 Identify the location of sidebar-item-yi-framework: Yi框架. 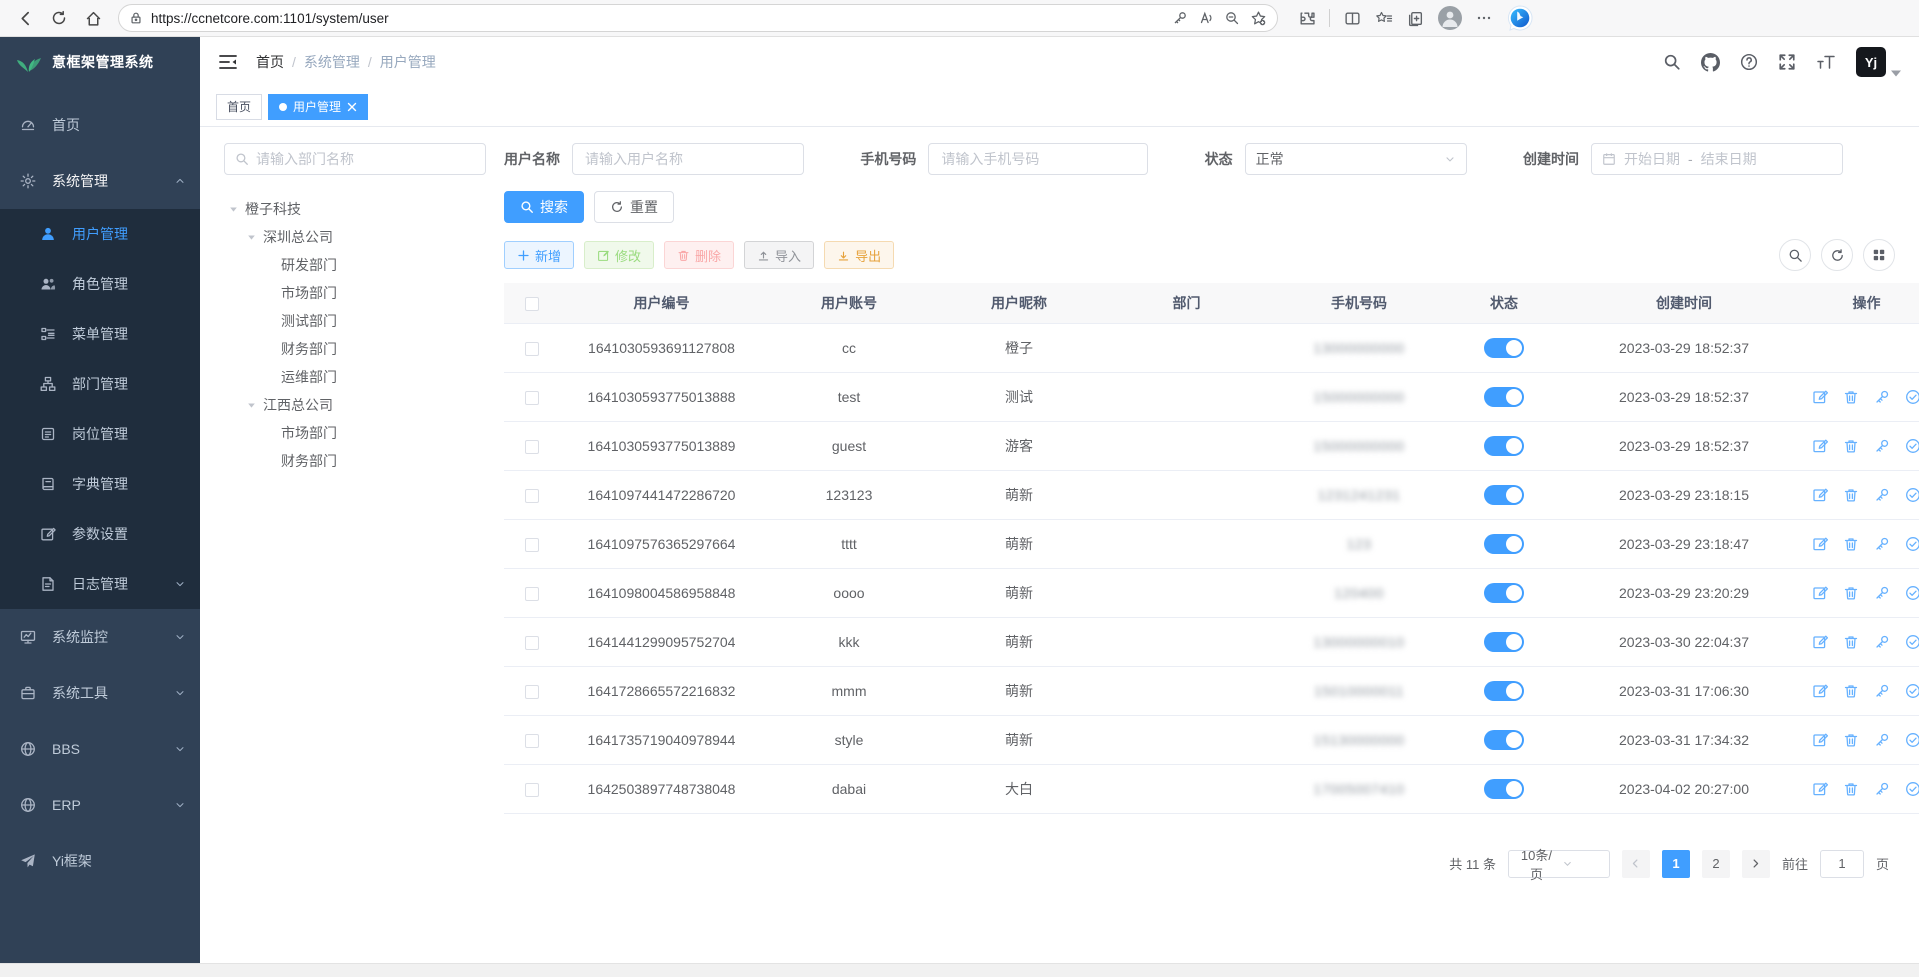
(100, 861).